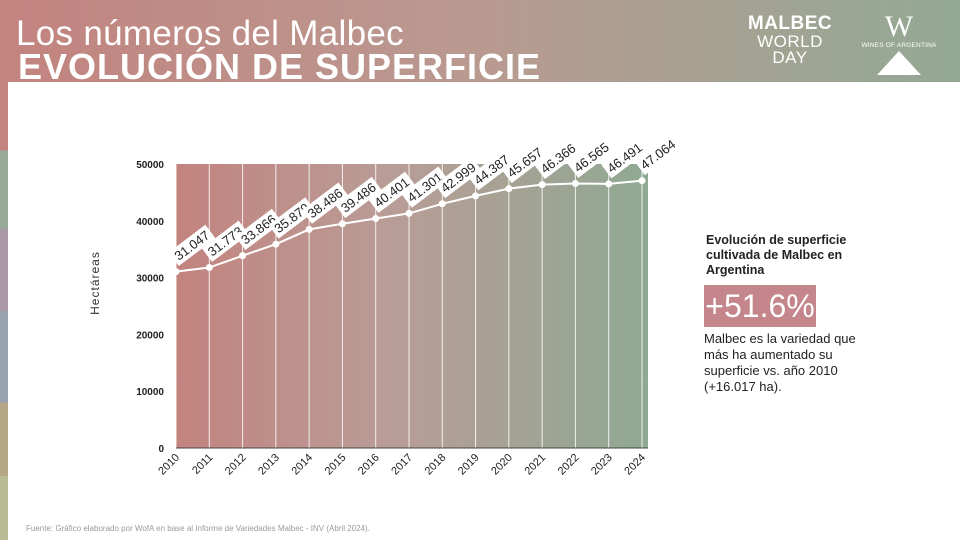 This screenshot has width=960, height=540. I want to click on malbec-world-day-logo: MALBEC WORLD DAY, so click(790, 40).